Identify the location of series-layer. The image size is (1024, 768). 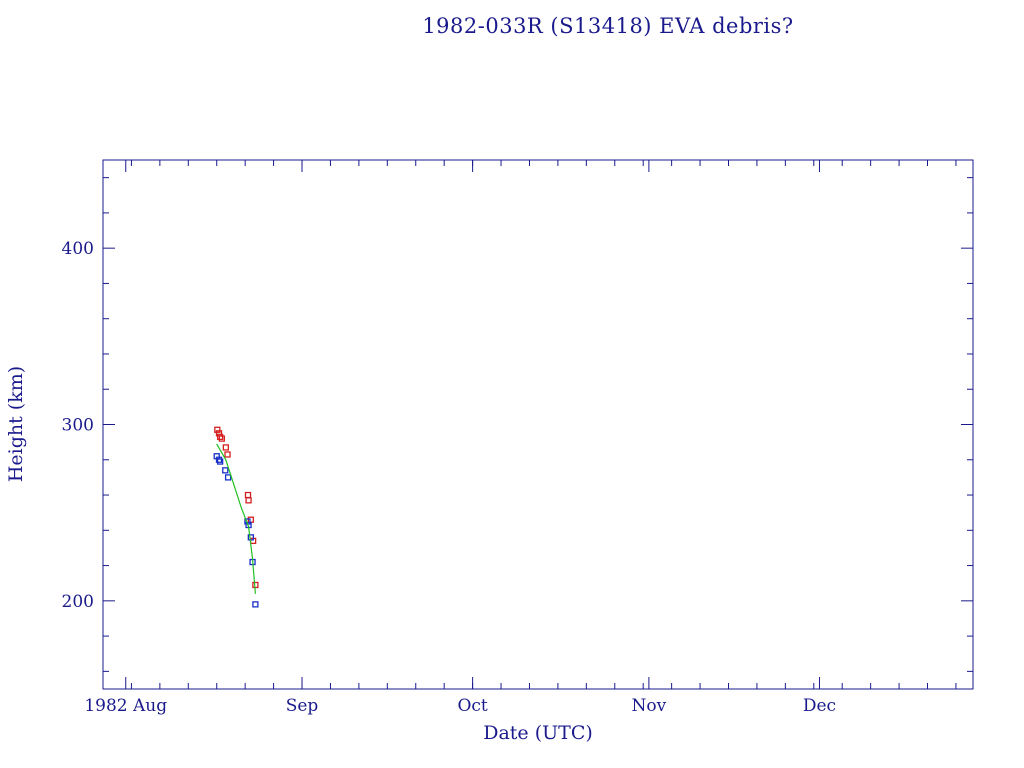
(236, 517).